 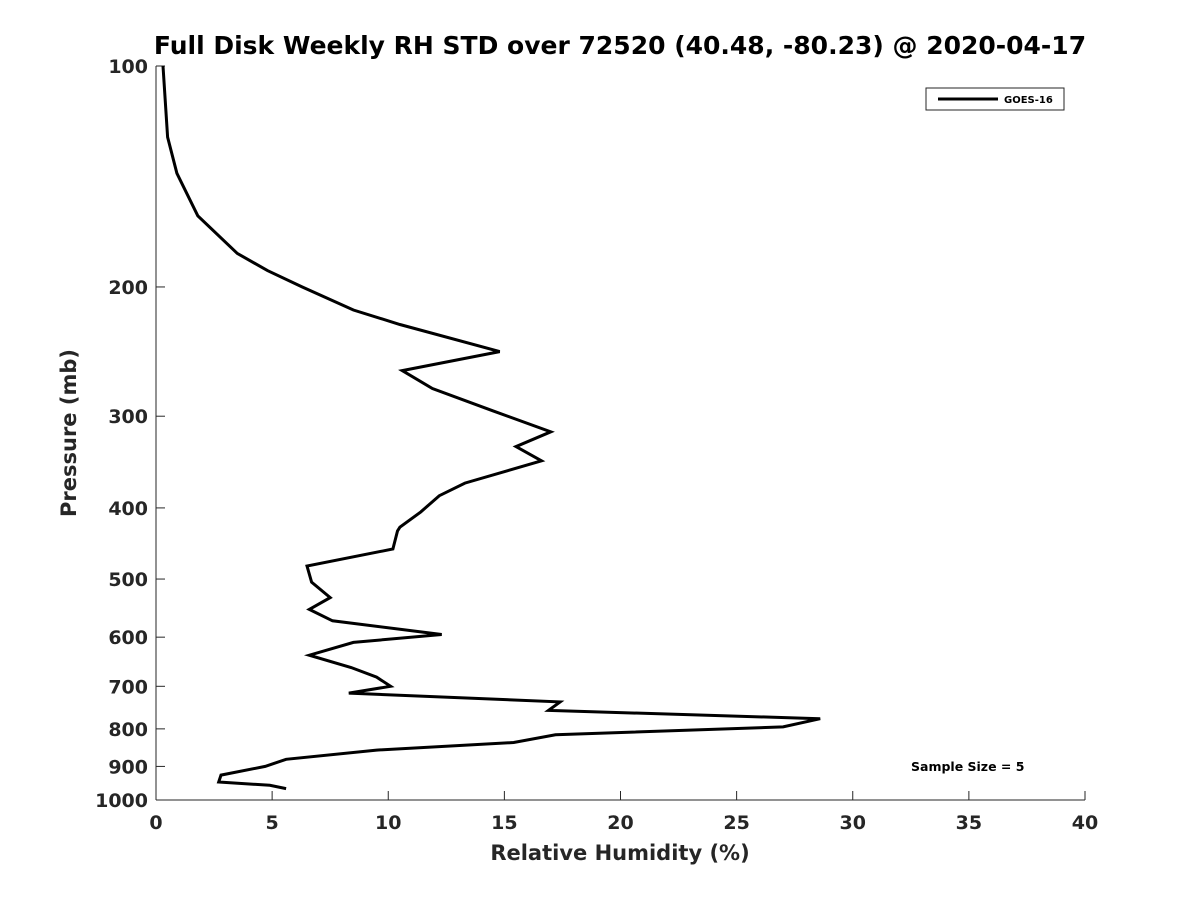 I want to click on y-ticks: 100 200 300 400 500 600 700 800 900 1000, so click(x=130, y=434).